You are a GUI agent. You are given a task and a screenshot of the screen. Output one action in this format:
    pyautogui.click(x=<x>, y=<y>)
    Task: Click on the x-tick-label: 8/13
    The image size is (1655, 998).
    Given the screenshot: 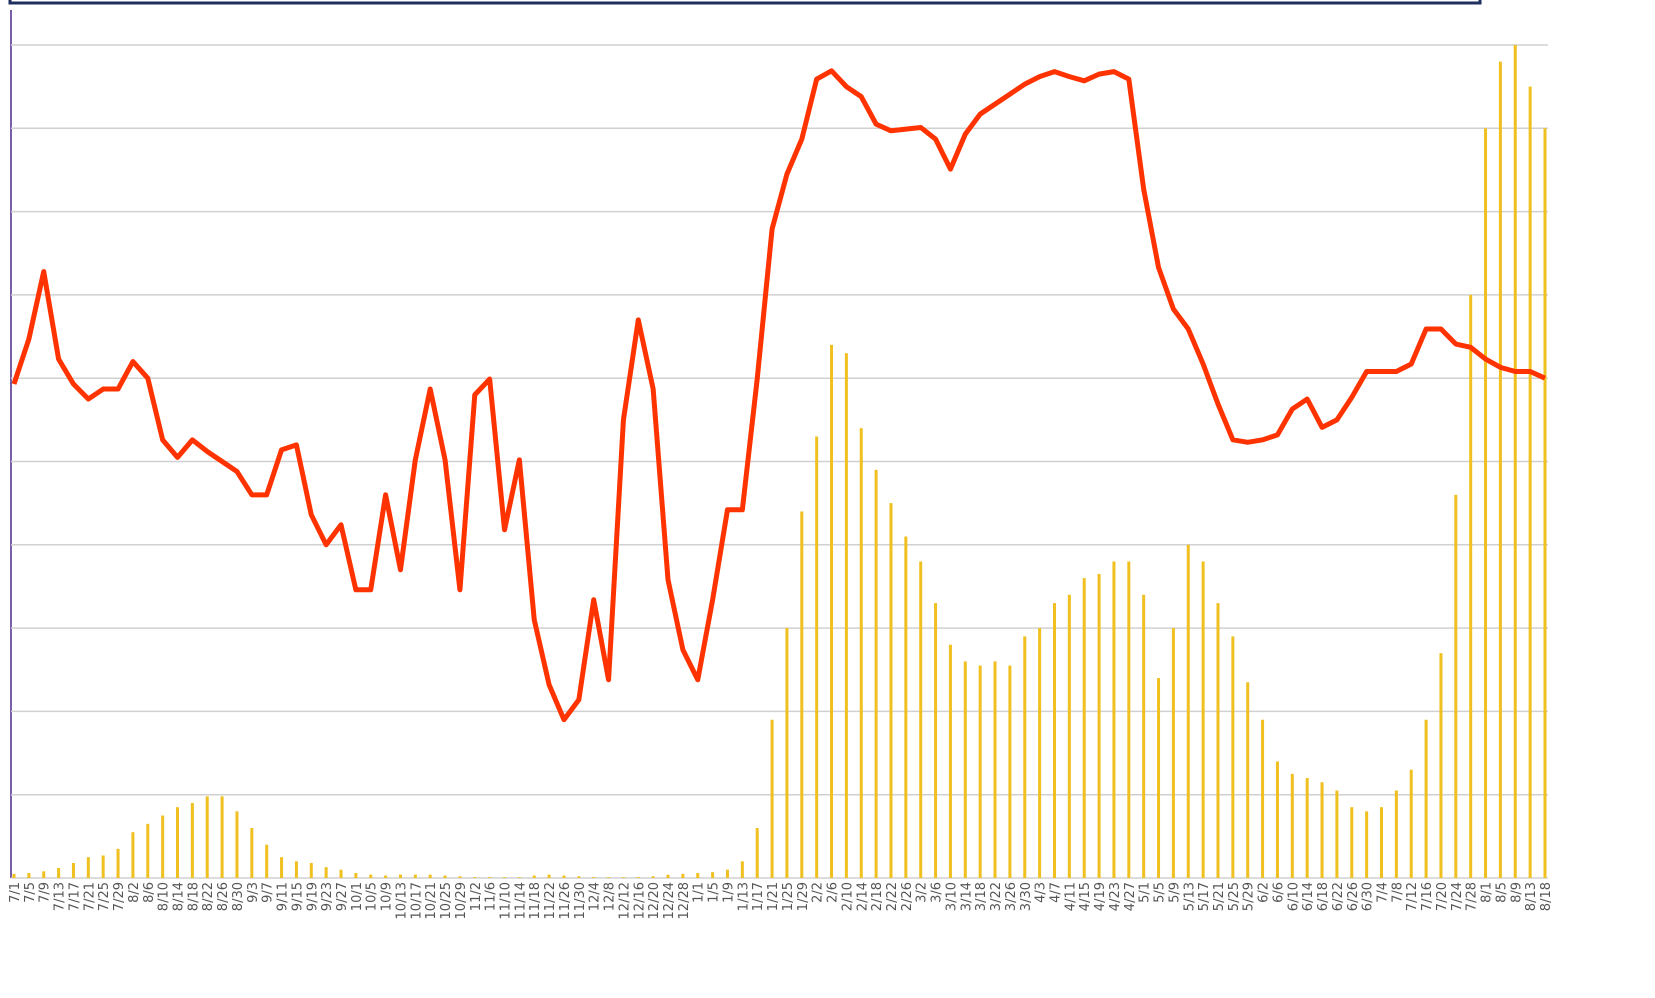 What is the action you would take?
    pyautogui.click(x=1531, y=896)
    